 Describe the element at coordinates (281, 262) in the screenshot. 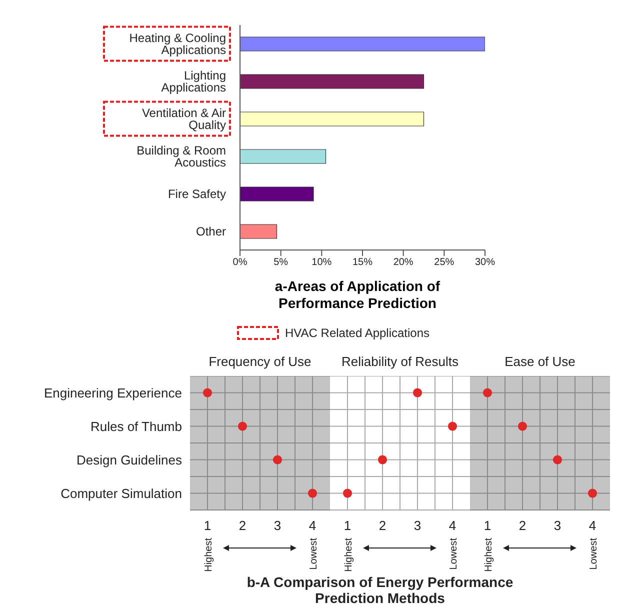

I see `x-tick-label: 5%` at that location.